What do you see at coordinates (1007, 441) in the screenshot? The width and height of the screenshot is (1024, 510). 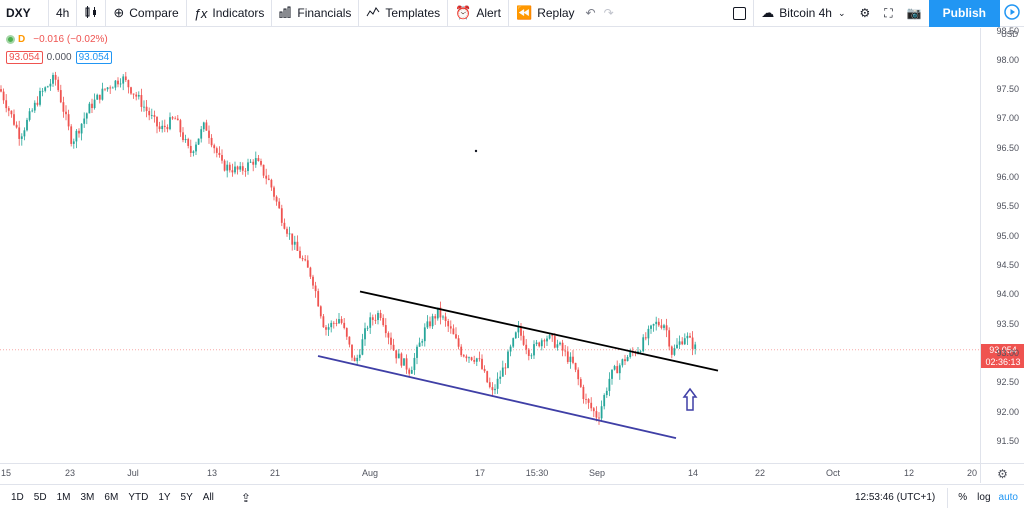 I see `price-tick-label: 91.50` at bounding box center [1007, 441].